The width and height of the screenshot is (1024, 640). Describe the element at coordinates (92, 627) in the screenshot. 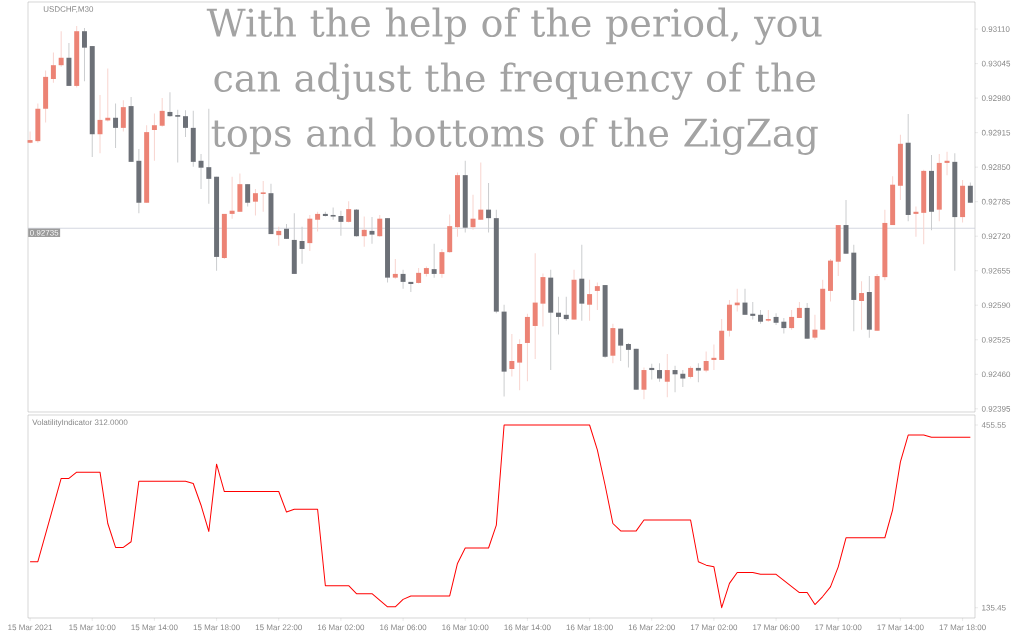

I see `x-tick-label: 15 Mar 10:00` at that location.